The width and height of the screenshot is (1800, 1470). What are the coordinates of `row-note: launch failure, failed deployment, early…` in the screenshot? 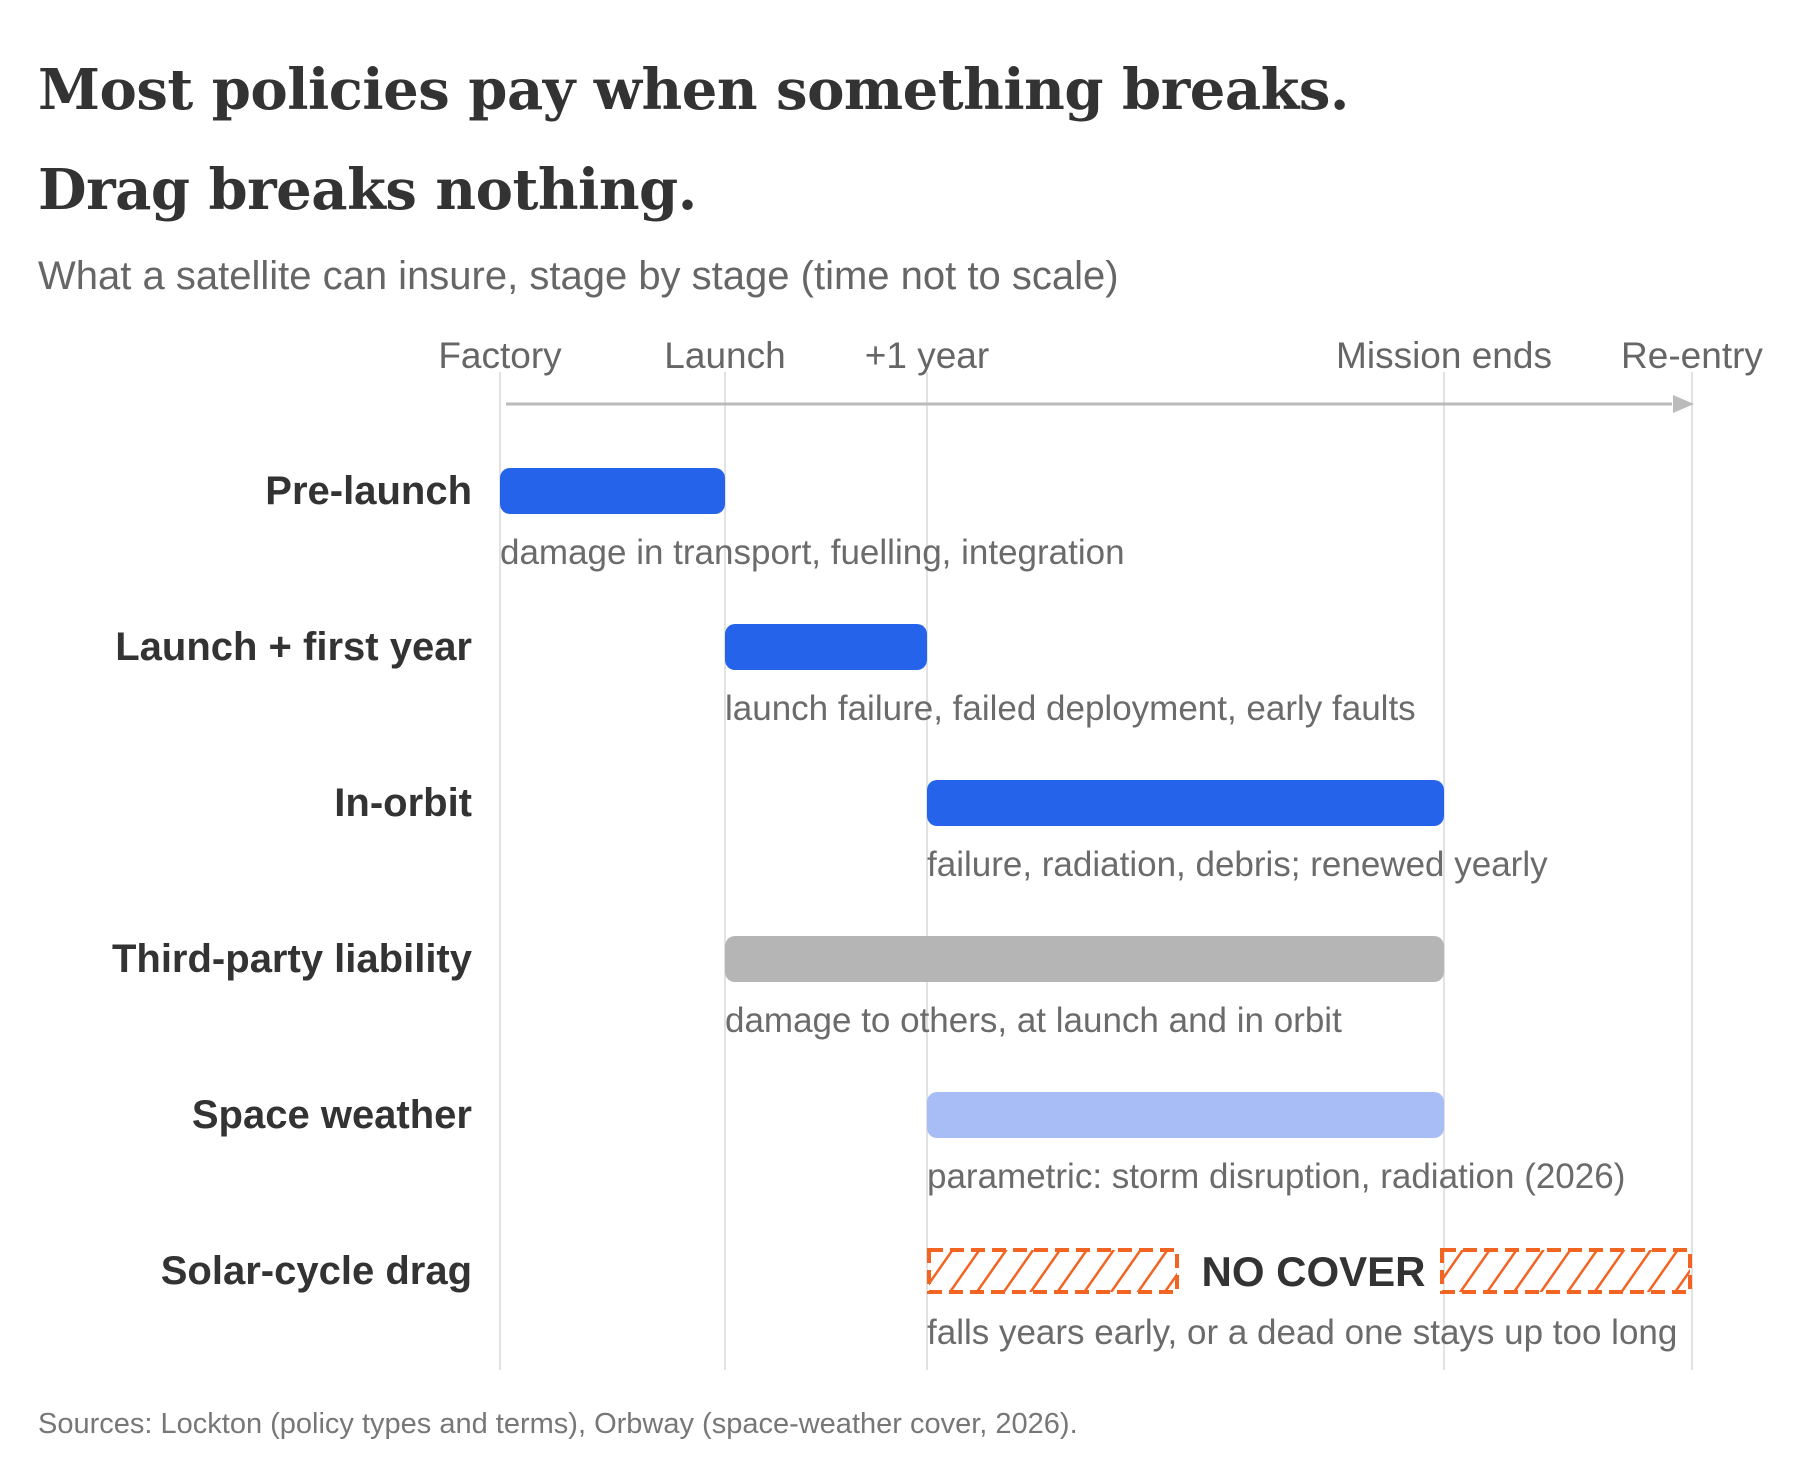 It's located at (1070, 708).